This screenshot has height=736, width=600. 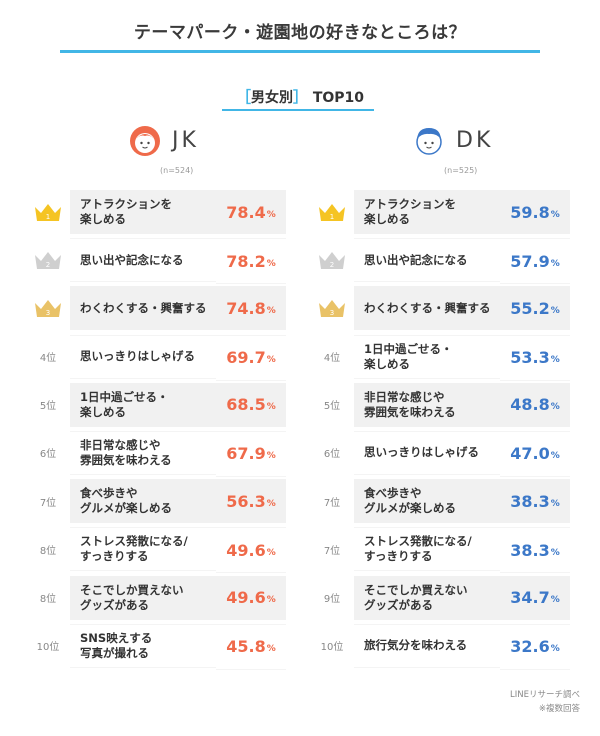 I want to click on value-cell: 45.8%, so click(x=251, y=646).